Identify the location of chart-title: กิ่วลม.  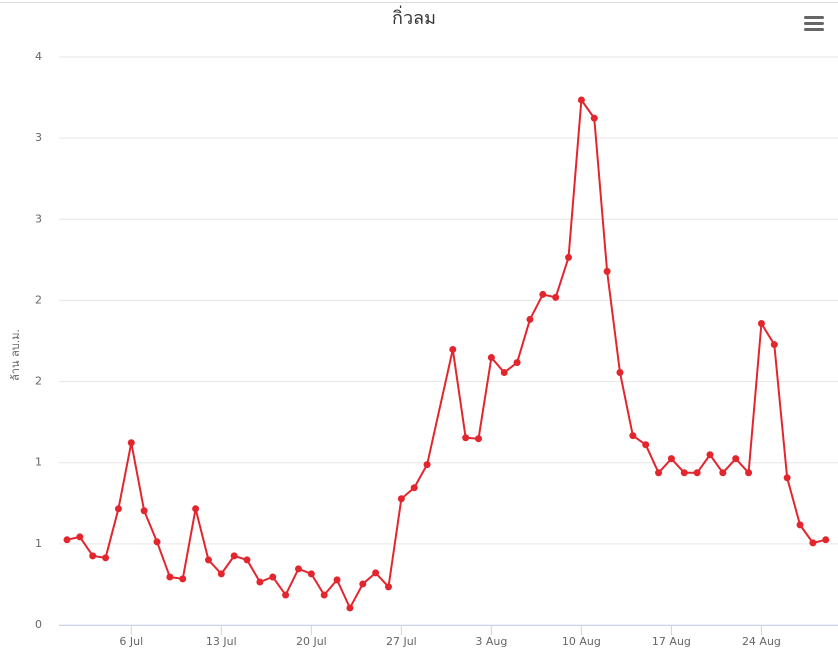
(414, 17).